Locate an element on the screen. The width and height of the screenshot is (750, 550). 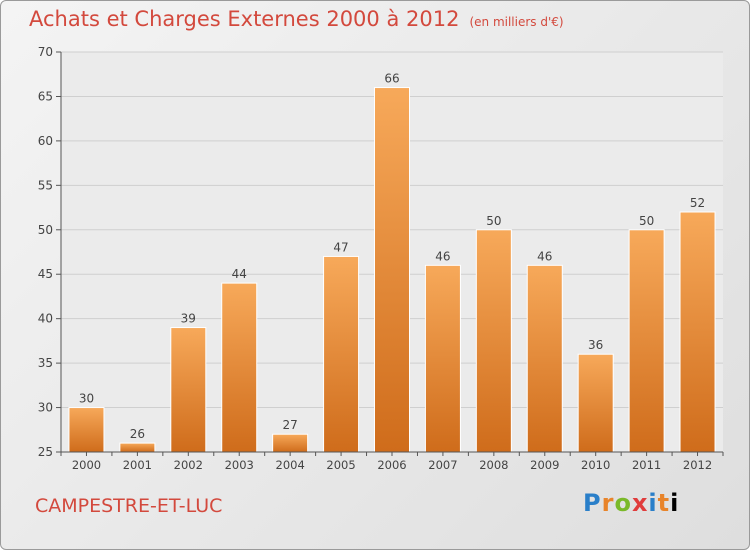
bar-value-label: 66 is located at coordinates (391, 79).